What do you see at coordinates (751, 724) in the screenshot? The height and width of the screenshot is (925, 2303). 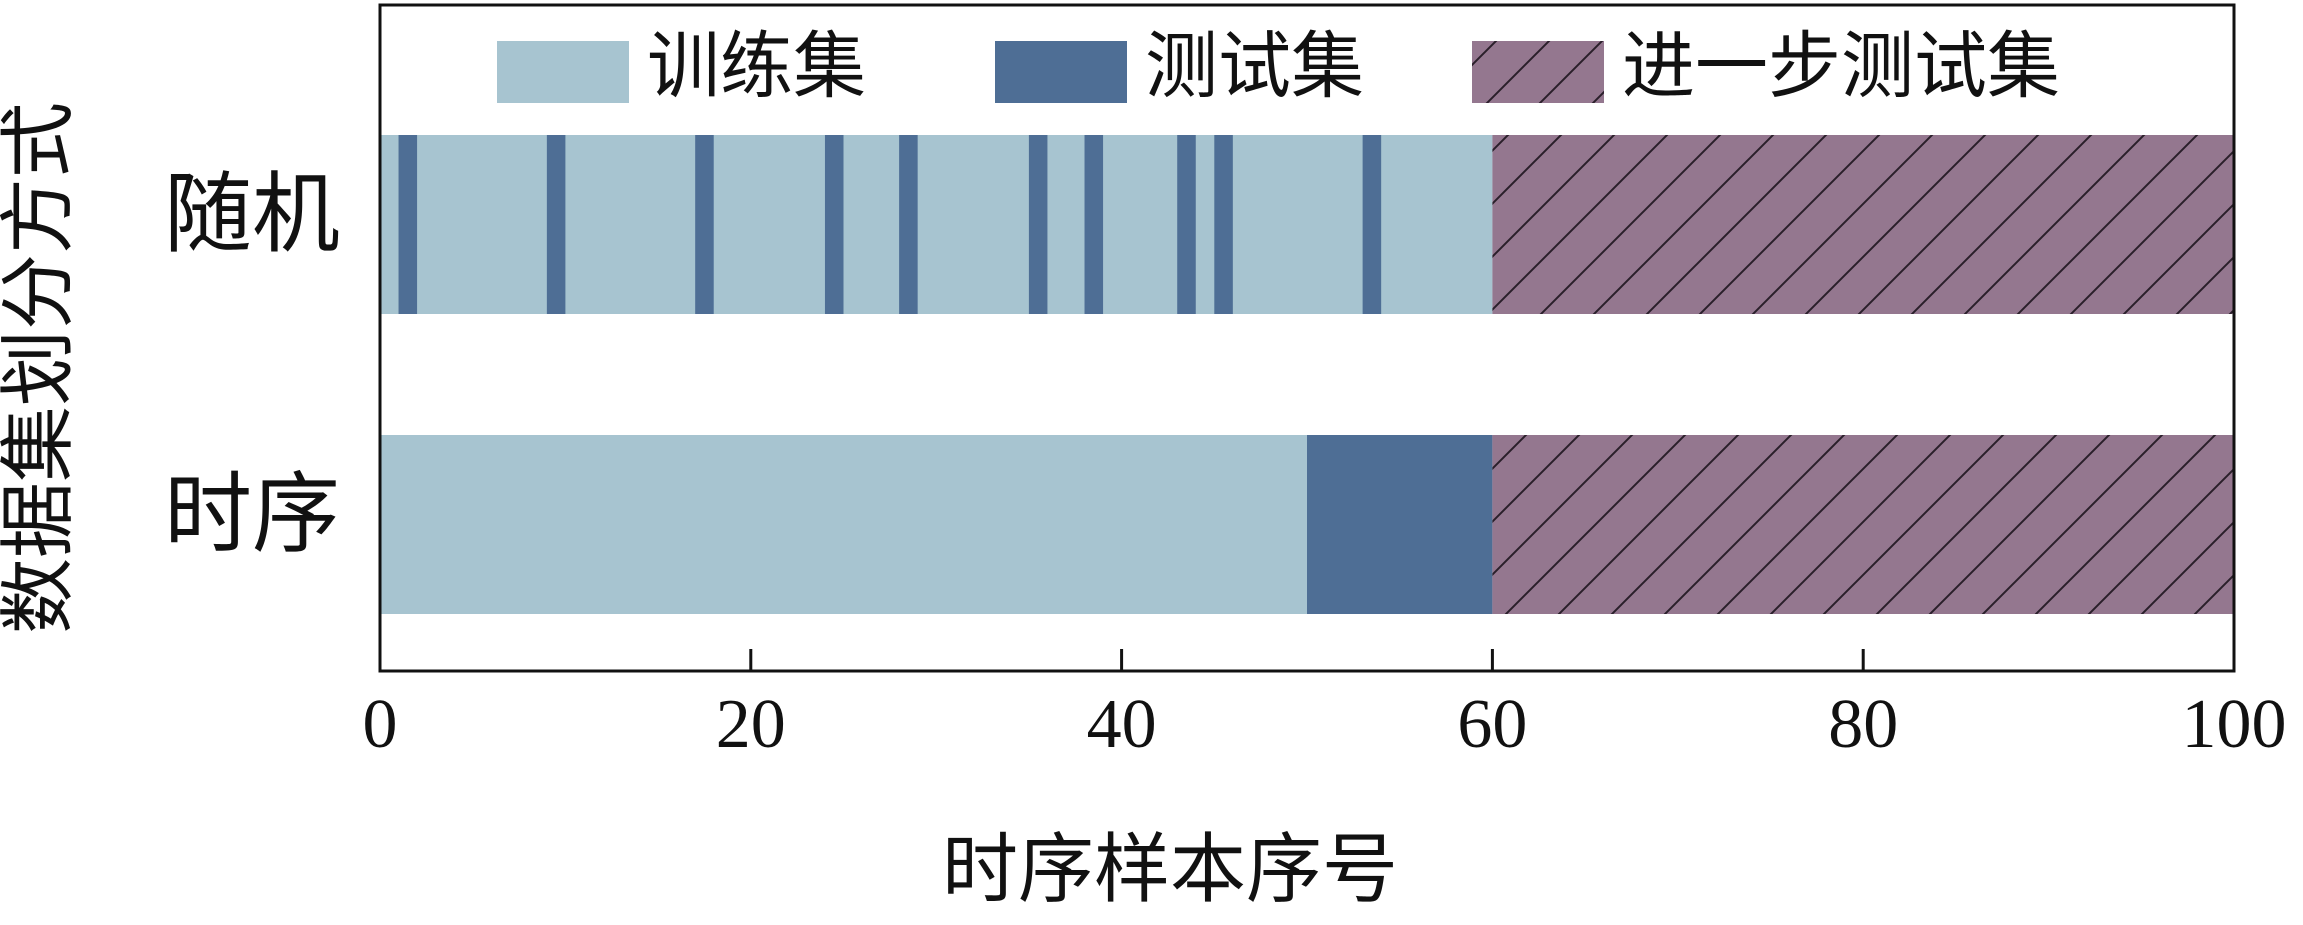 I see `x-tick-label: 20` at bounding box center [751, 724].